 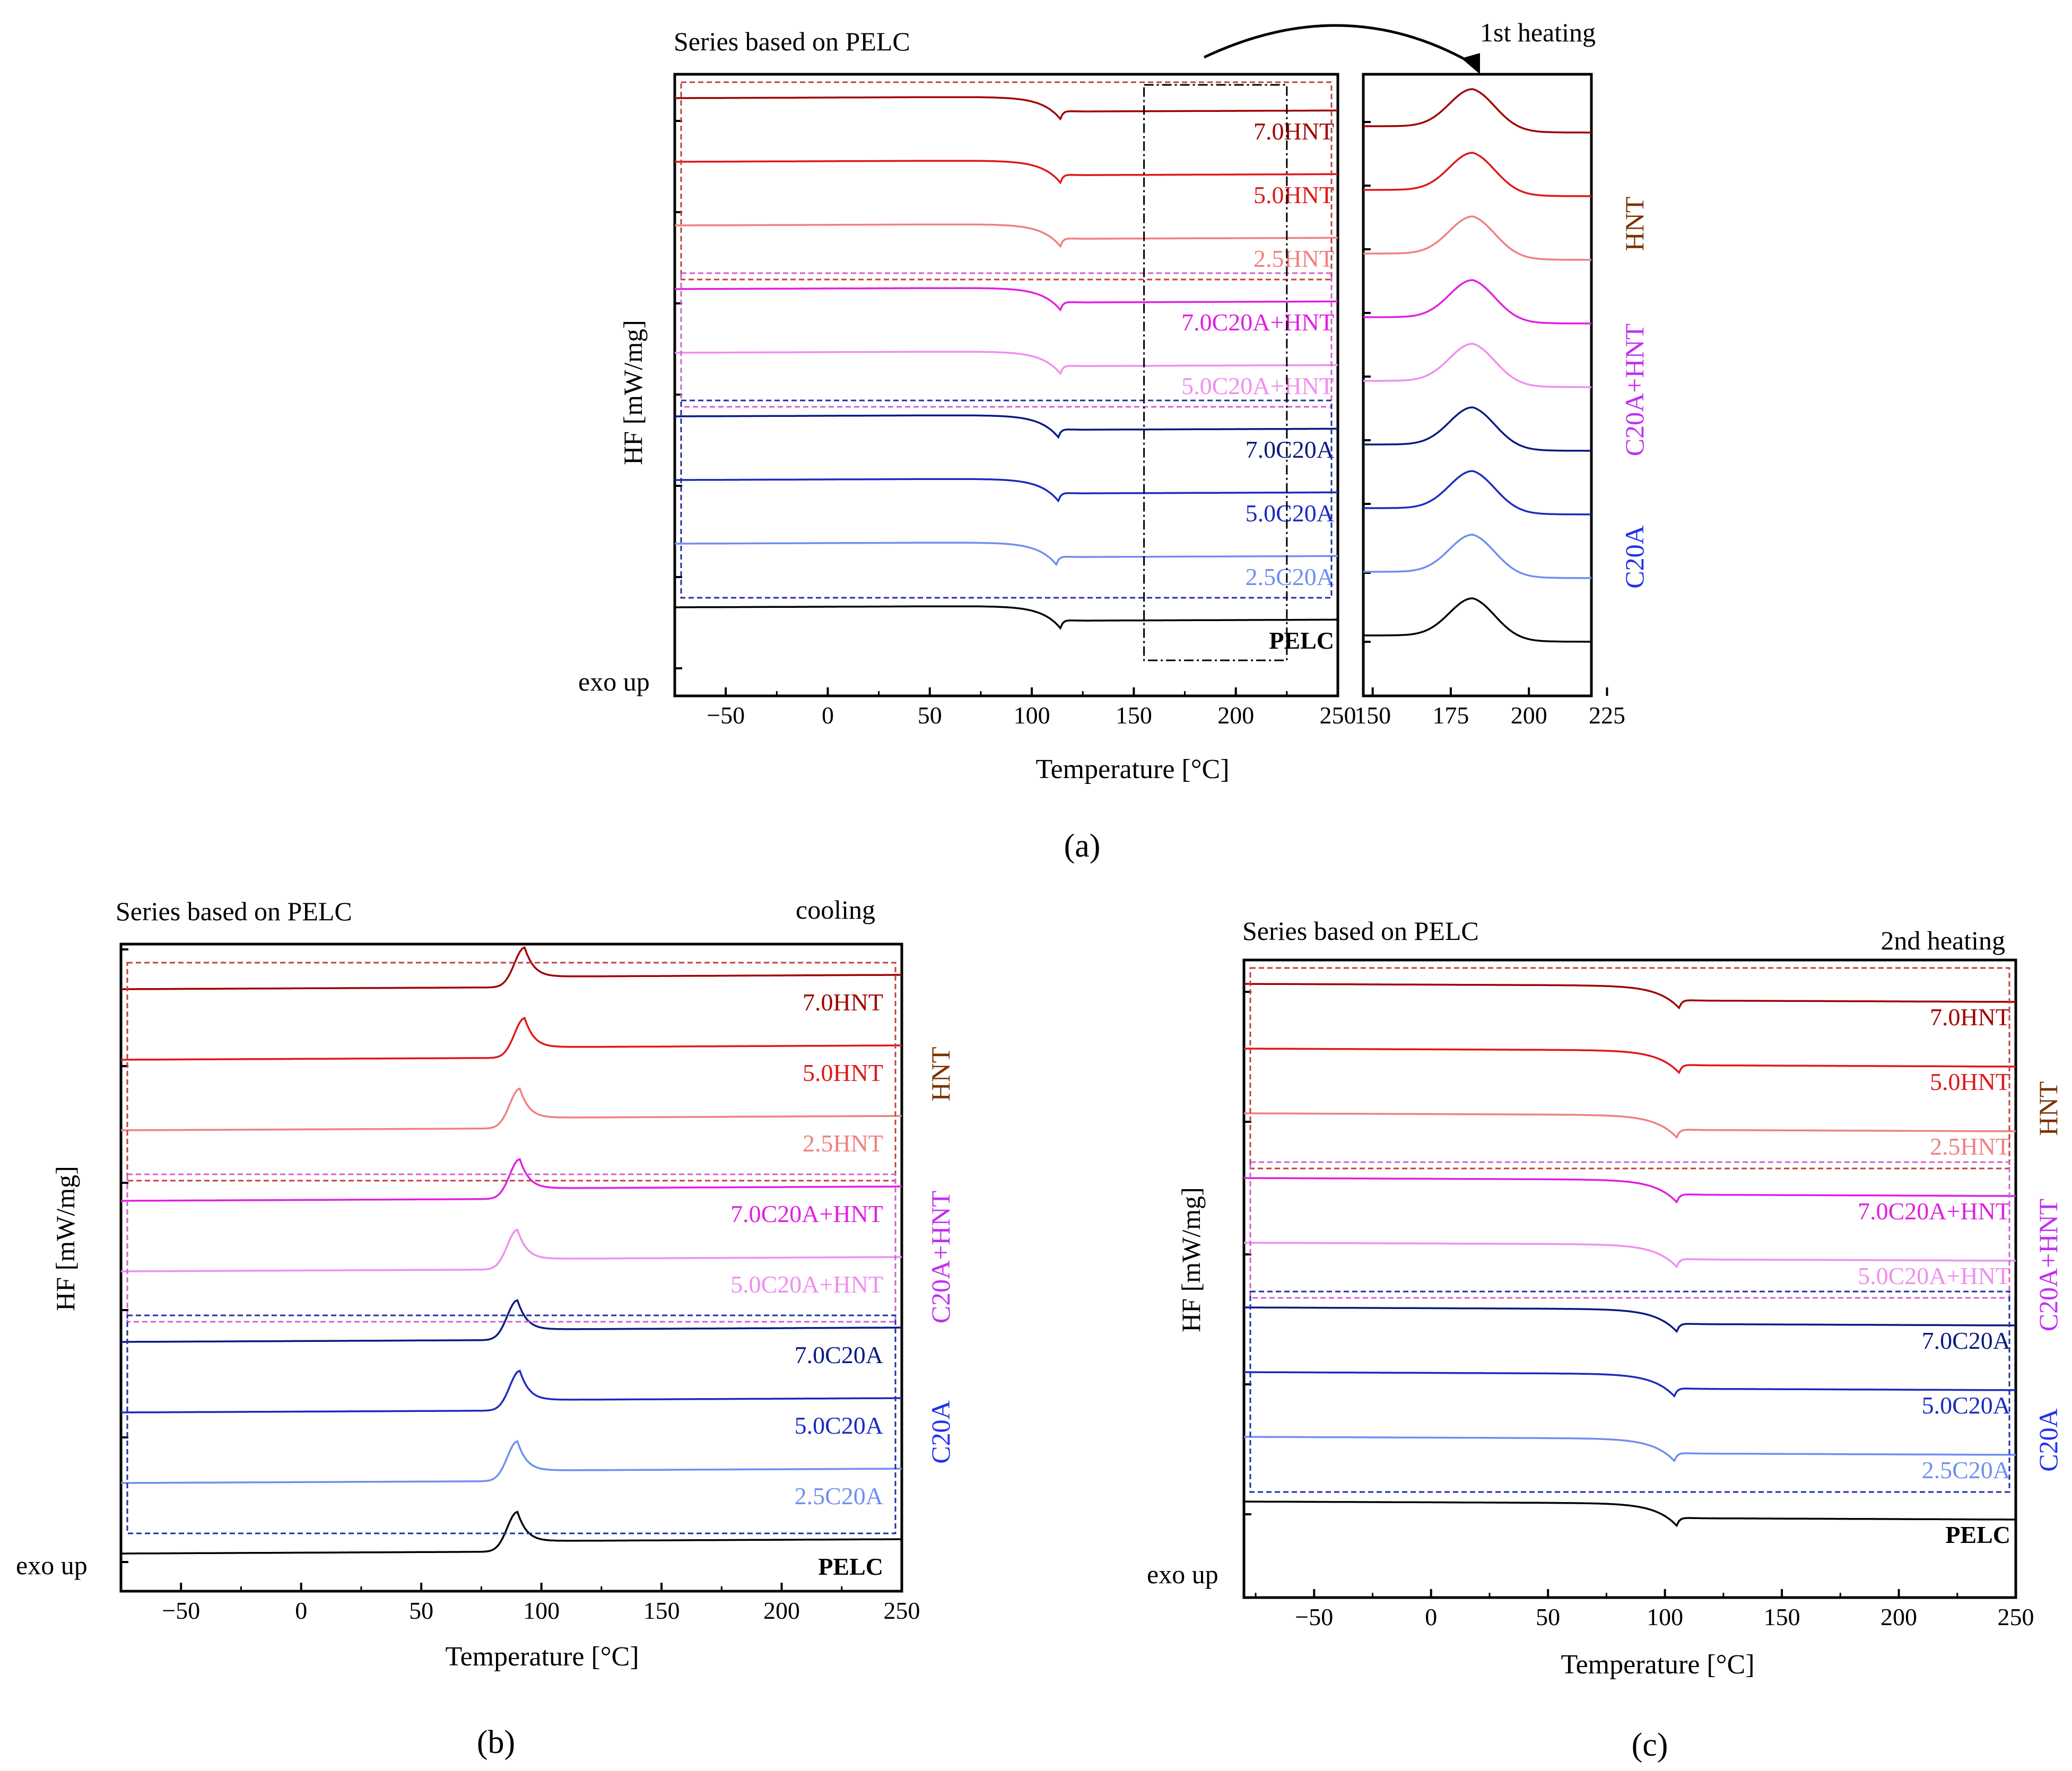 What do you see at coordinates (511, 968) in the screenshot?
I see `b-series-7-0hnt` at bounding box center [511, 968].